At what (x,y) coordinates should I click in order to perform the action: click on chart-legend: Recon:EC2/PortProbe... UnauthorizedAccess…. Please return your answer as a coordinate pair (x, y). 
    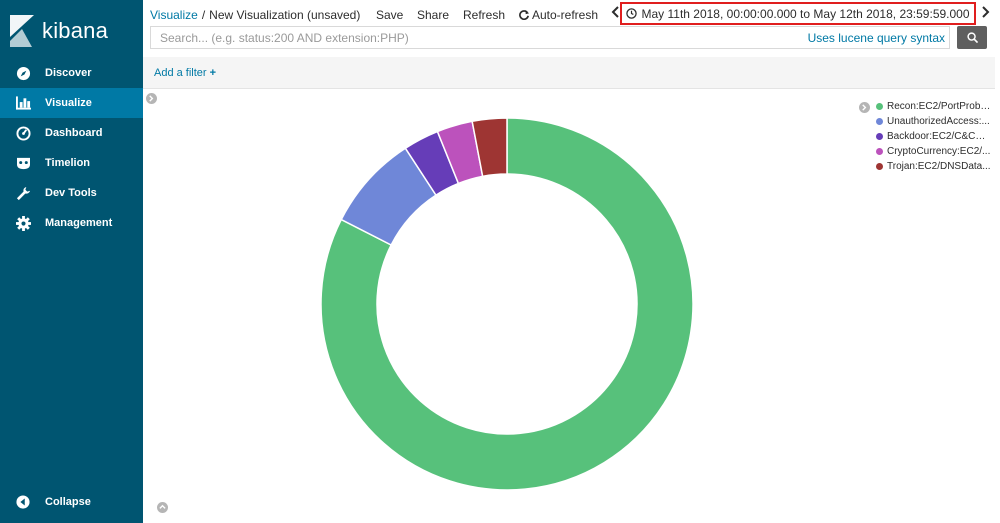
    Looking at the image, I should click on (933, 136).